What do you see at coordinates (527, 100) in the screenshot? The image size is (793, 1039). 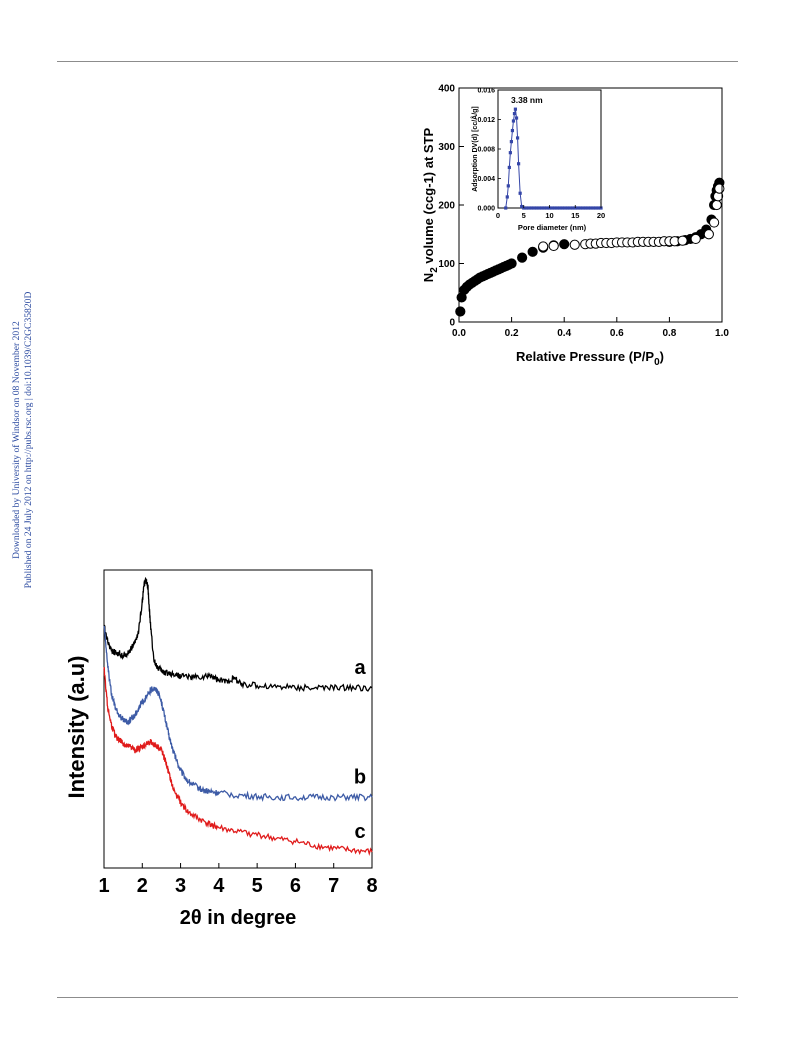 I see `inset-annotation: 3.38 nm` at bounding box center [527, 100].